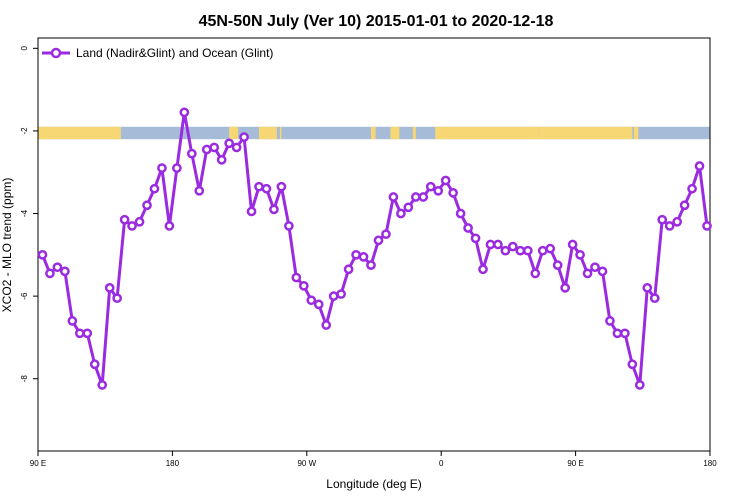 Image resolution: width=750 pixels, height=500 pixels. Describe the element at coordinates (24, 213) in the screenshot. I see `y-tick-label: -4` at that location.